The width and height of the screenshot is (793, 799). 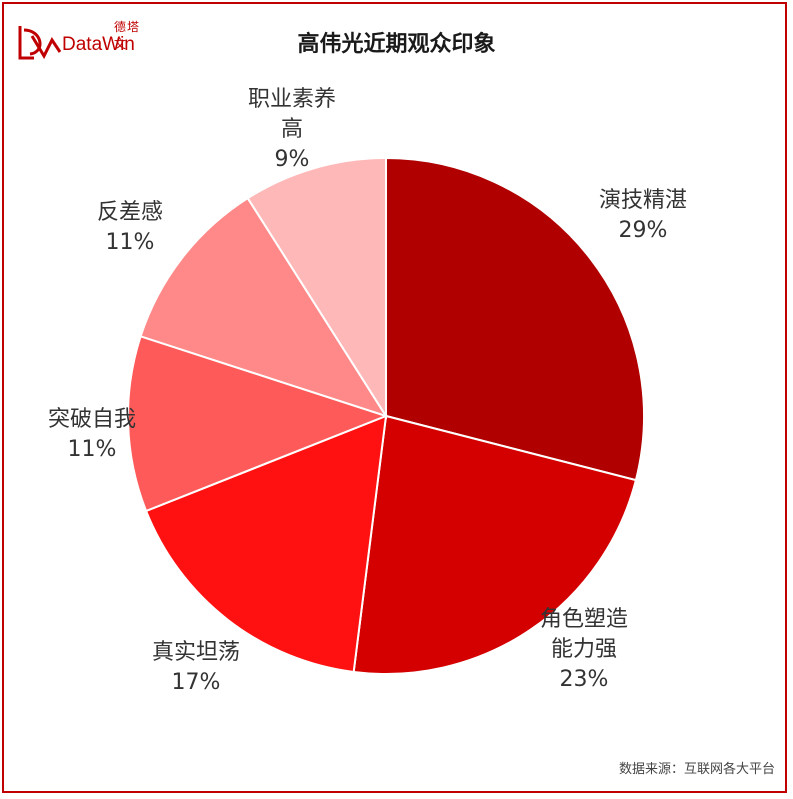 What do you see at coordinates (292, 159) in the screenshot?
I see `slice-value-label: 9%` at bounding box center [292, 159].